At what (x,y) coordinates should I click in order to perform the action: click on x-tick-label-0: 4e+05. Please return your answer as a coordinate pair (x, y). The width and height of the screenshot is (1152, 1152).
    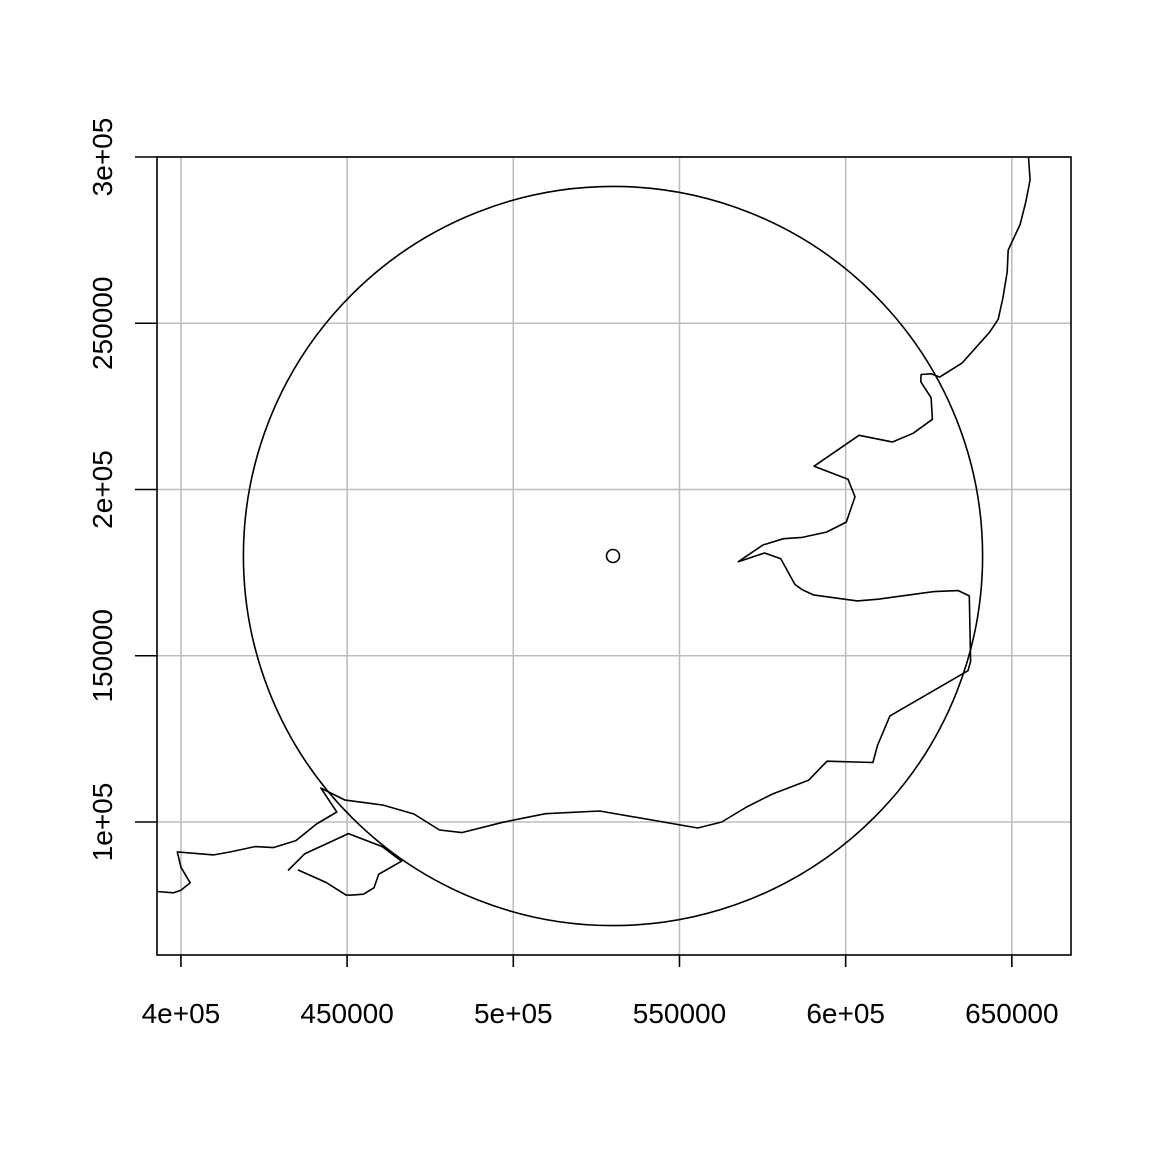
    Looking at the image, I should click on (181, 1013).